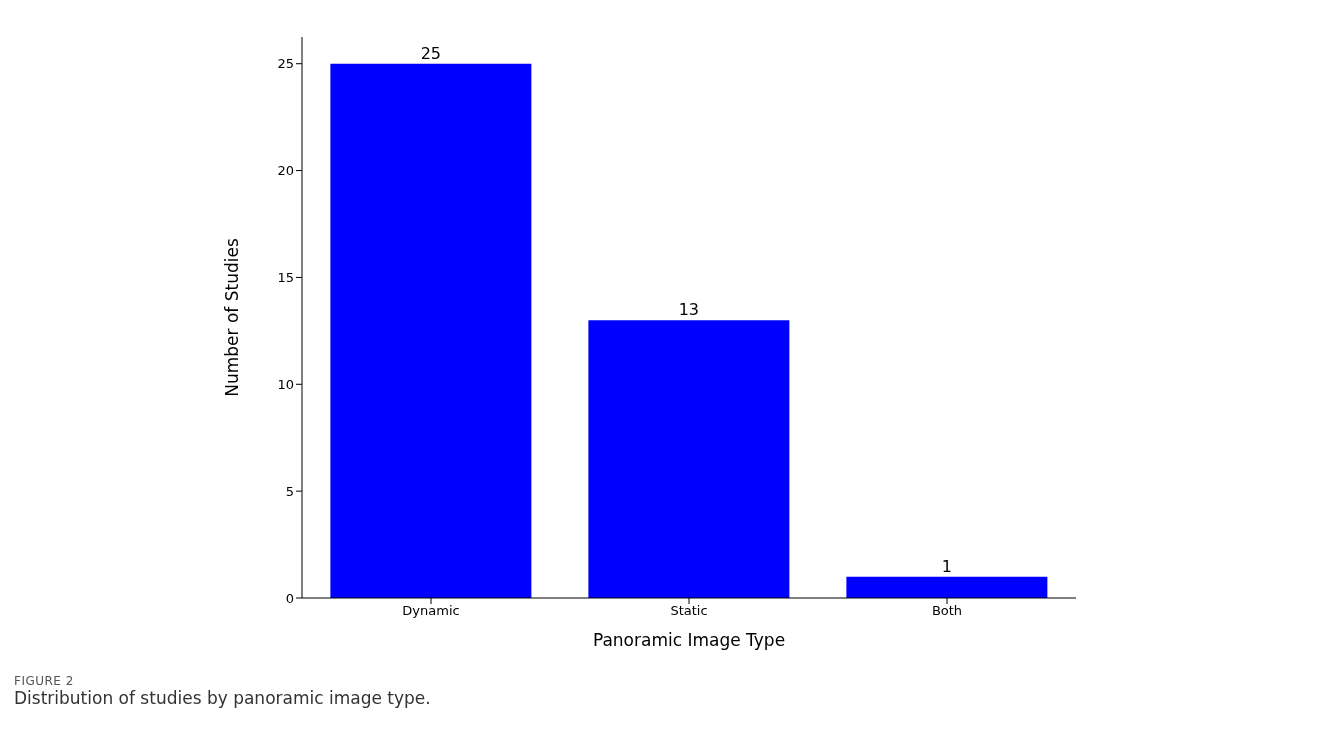 Image resolution: width=1325 pixels, height=740 pixels. Describe the element at coordinates (431, 611) in the screenshot. I see `x-tick-label: Dynamic` at that location.